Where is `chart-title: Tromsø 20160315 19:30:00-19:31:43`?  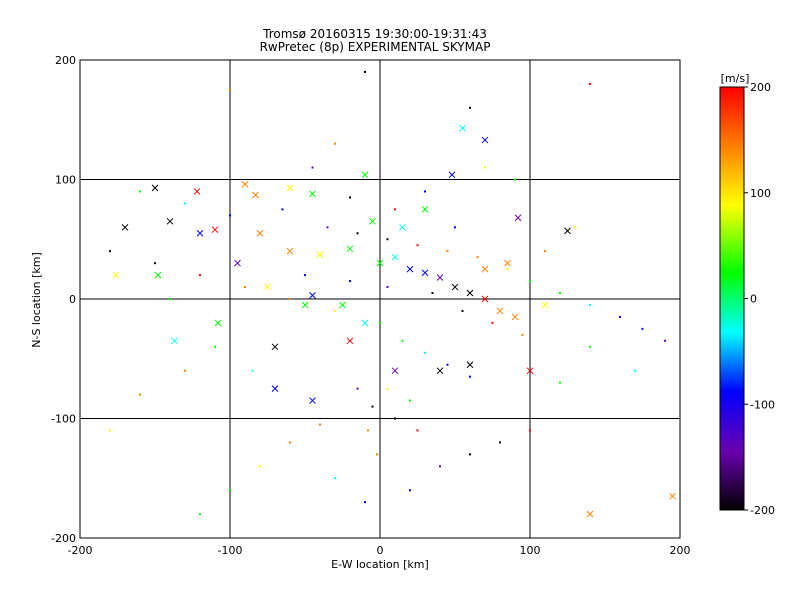
chart-title: Tromsø 20160315 19:30:00-19:31:43 is located at coordinates (374, 34).